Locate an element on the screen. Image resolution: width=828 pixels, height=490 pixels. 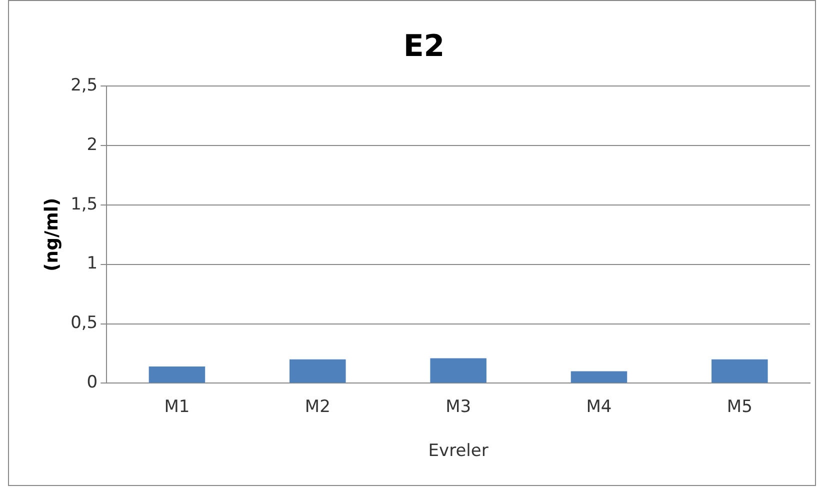
y-axis-title: (ng/ml) is located at coordinates (51, 235).